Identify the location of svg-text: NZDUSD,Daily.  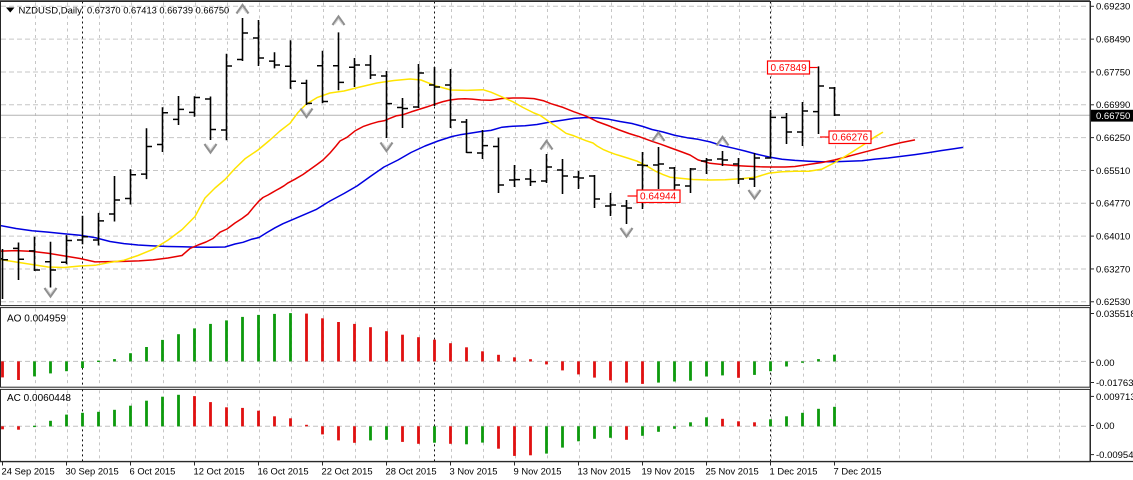
(51, 11).